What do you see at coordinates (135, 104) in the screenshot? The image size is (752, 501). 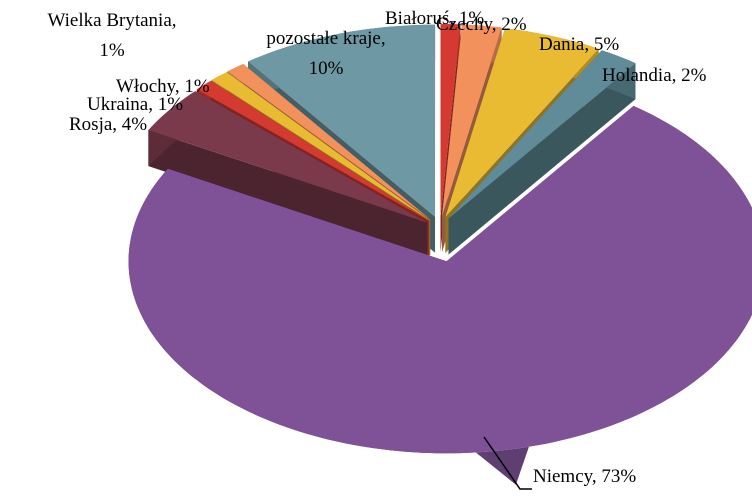 I see `data-label: Ukraina, 1%` at bounding box center [135, 104].